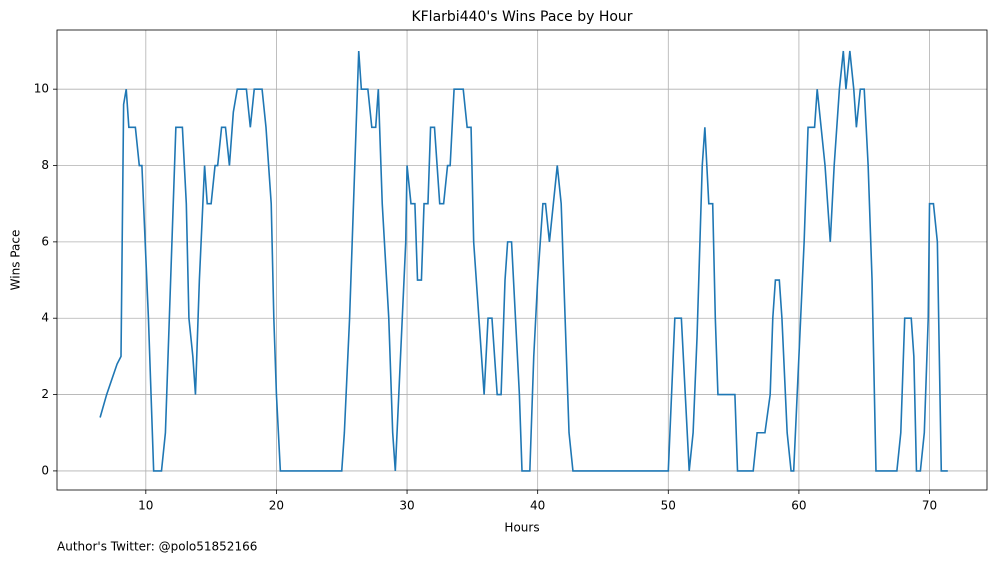 This screenshot has height=566, width=997. I want to click on x-tick-label: 60, so click(798, 506).